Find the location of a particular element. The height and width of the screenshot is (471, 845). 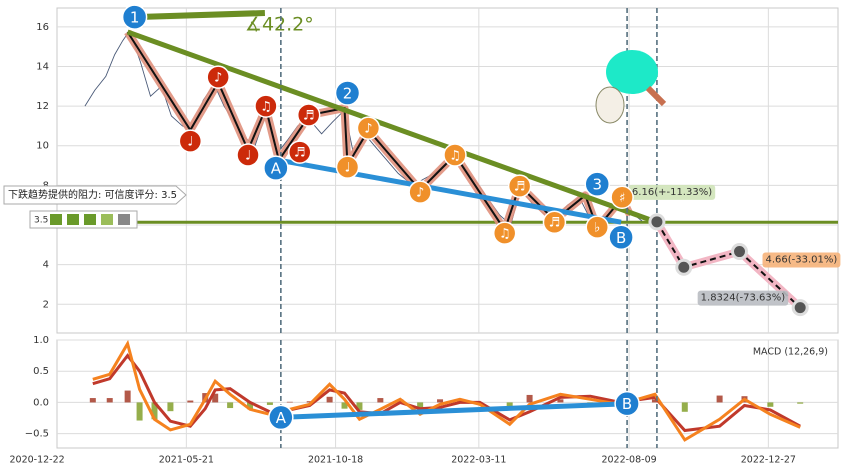

y-tick-label: 4 is located at coordinates (46, 265).